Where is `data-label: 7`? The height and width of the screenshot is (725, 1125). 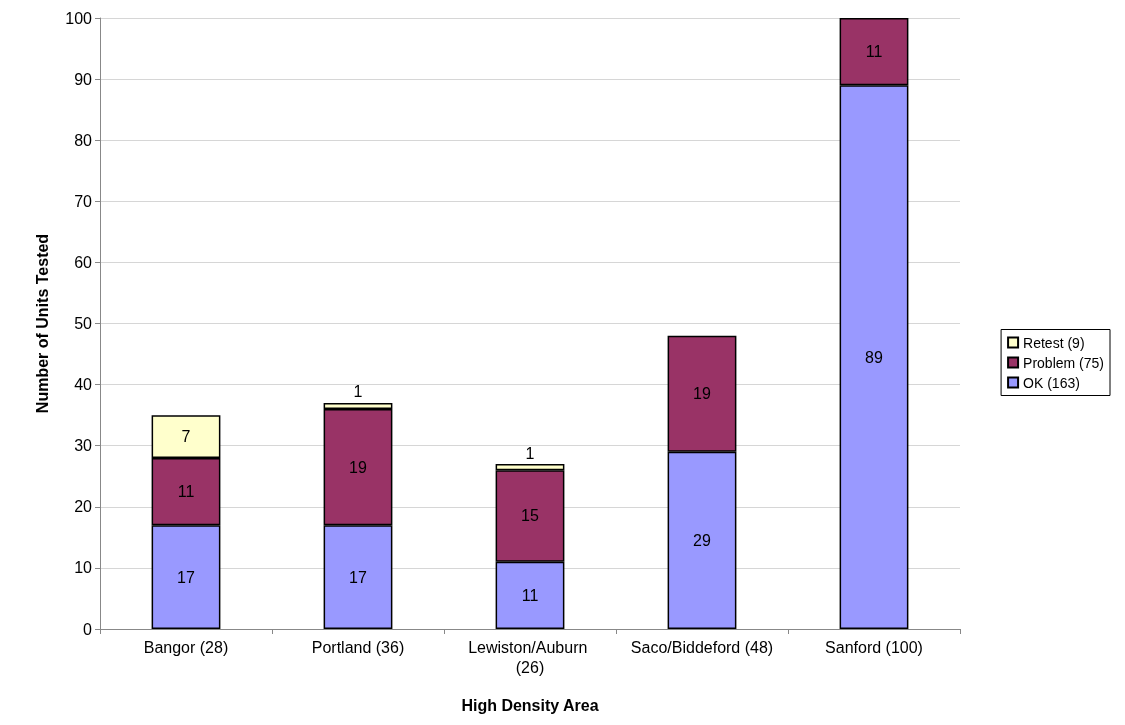 data-label: 7 is located at coordinates (186, 437).